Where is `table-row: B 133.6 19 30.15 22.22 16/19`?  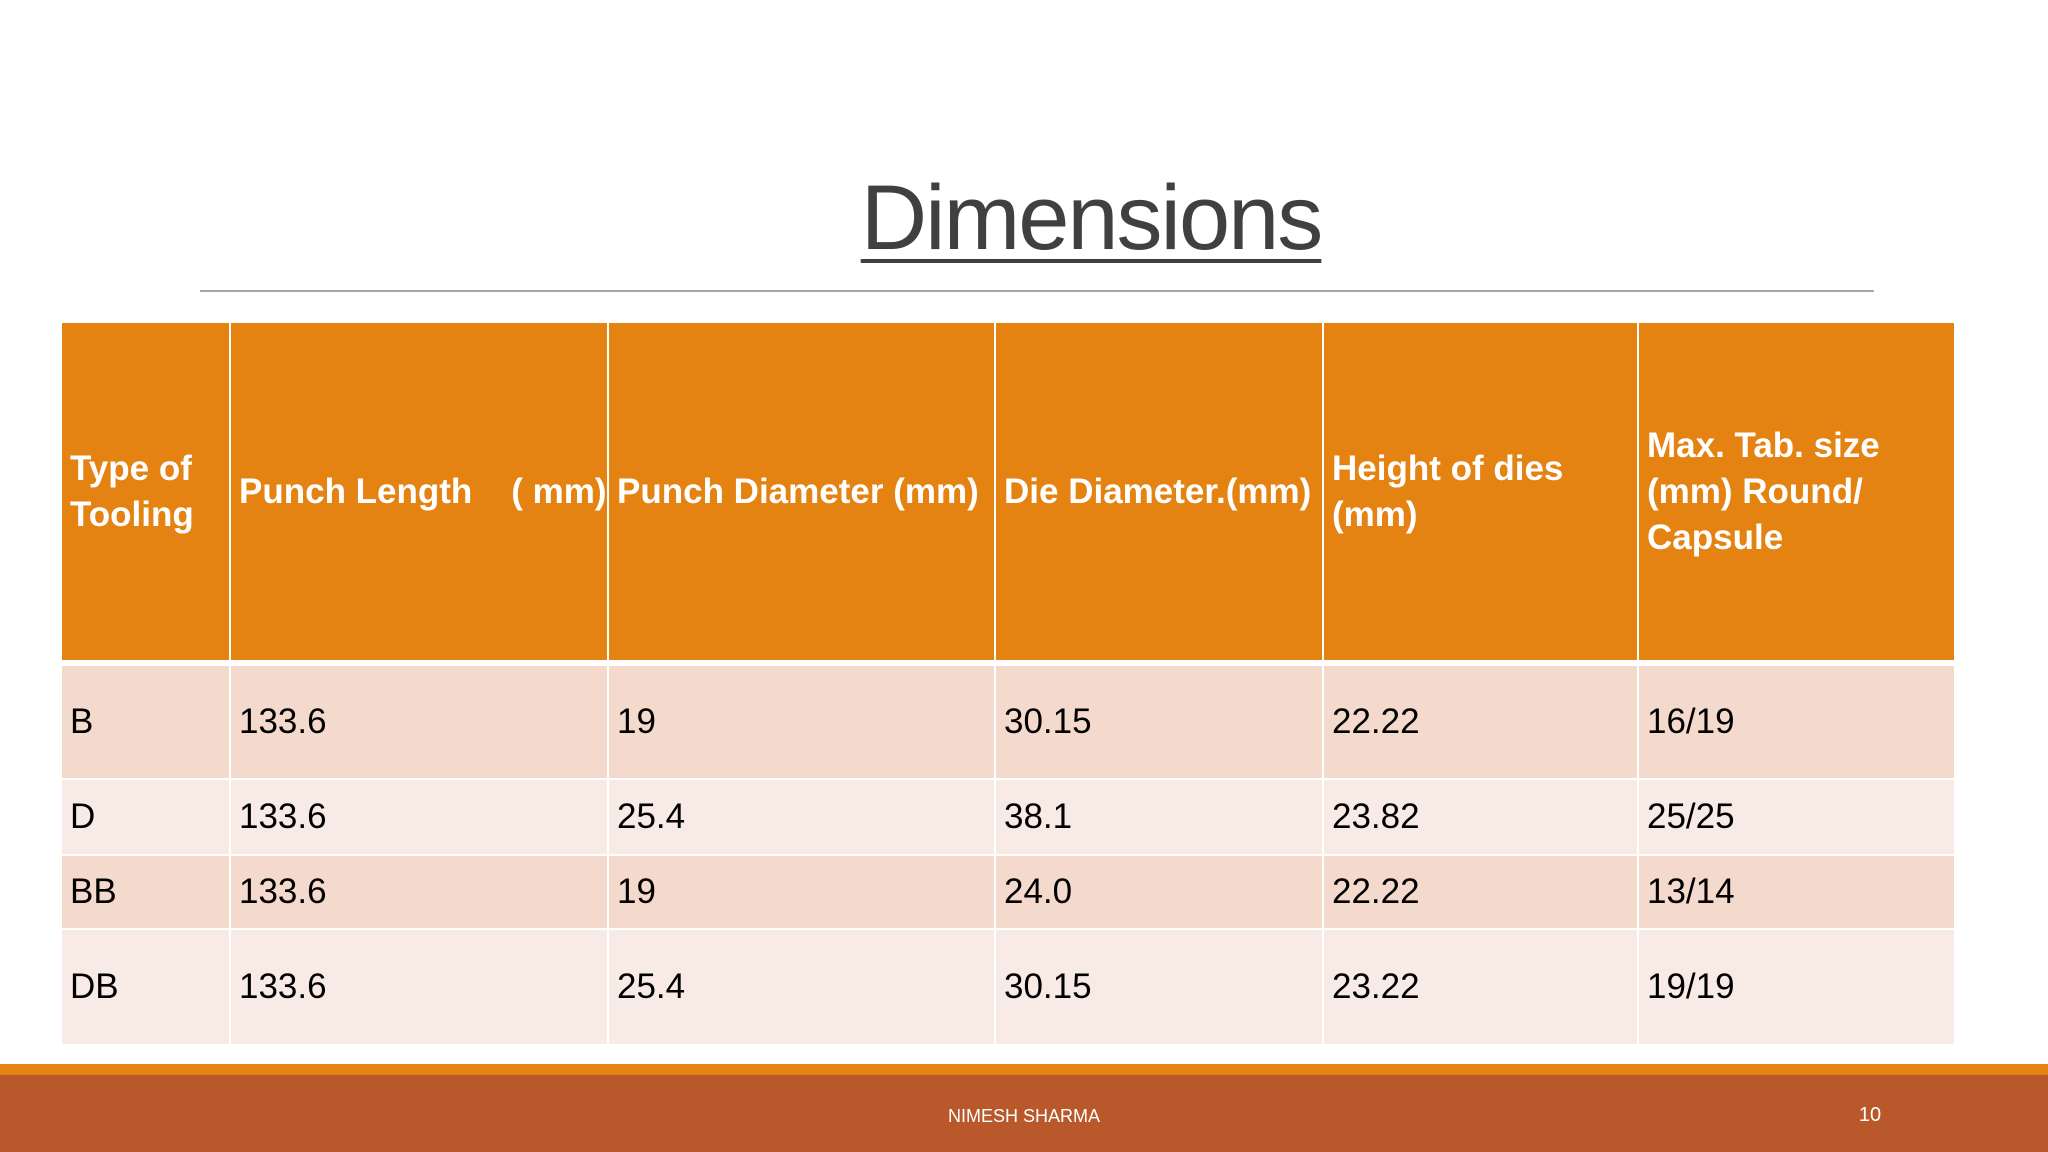
table-row: B 133.6 19 30.15 22.22 16/19 is located at coordinates (1008, 721).